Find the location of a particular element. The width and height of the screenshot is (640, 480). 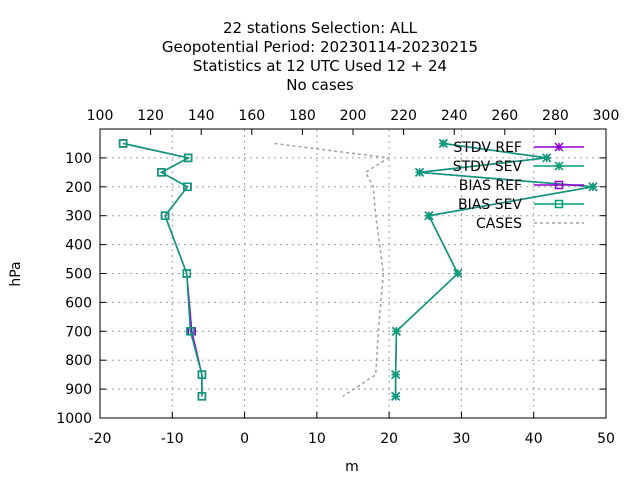

legend-label: BIAS SEV is located at coordinates (490, 205).